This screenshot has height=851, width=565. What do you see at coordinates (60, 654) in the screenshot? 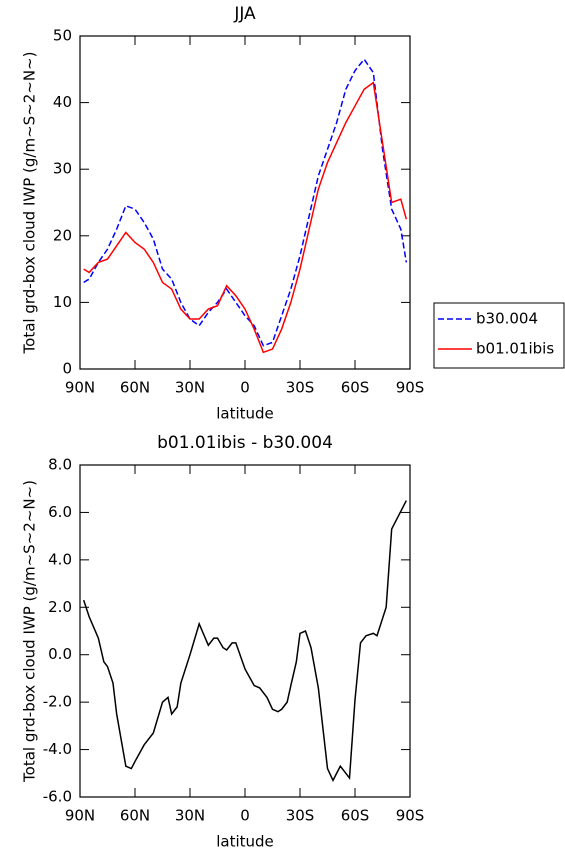
I see `y-tick-label: 0.0` at bounding box center [60, 654].